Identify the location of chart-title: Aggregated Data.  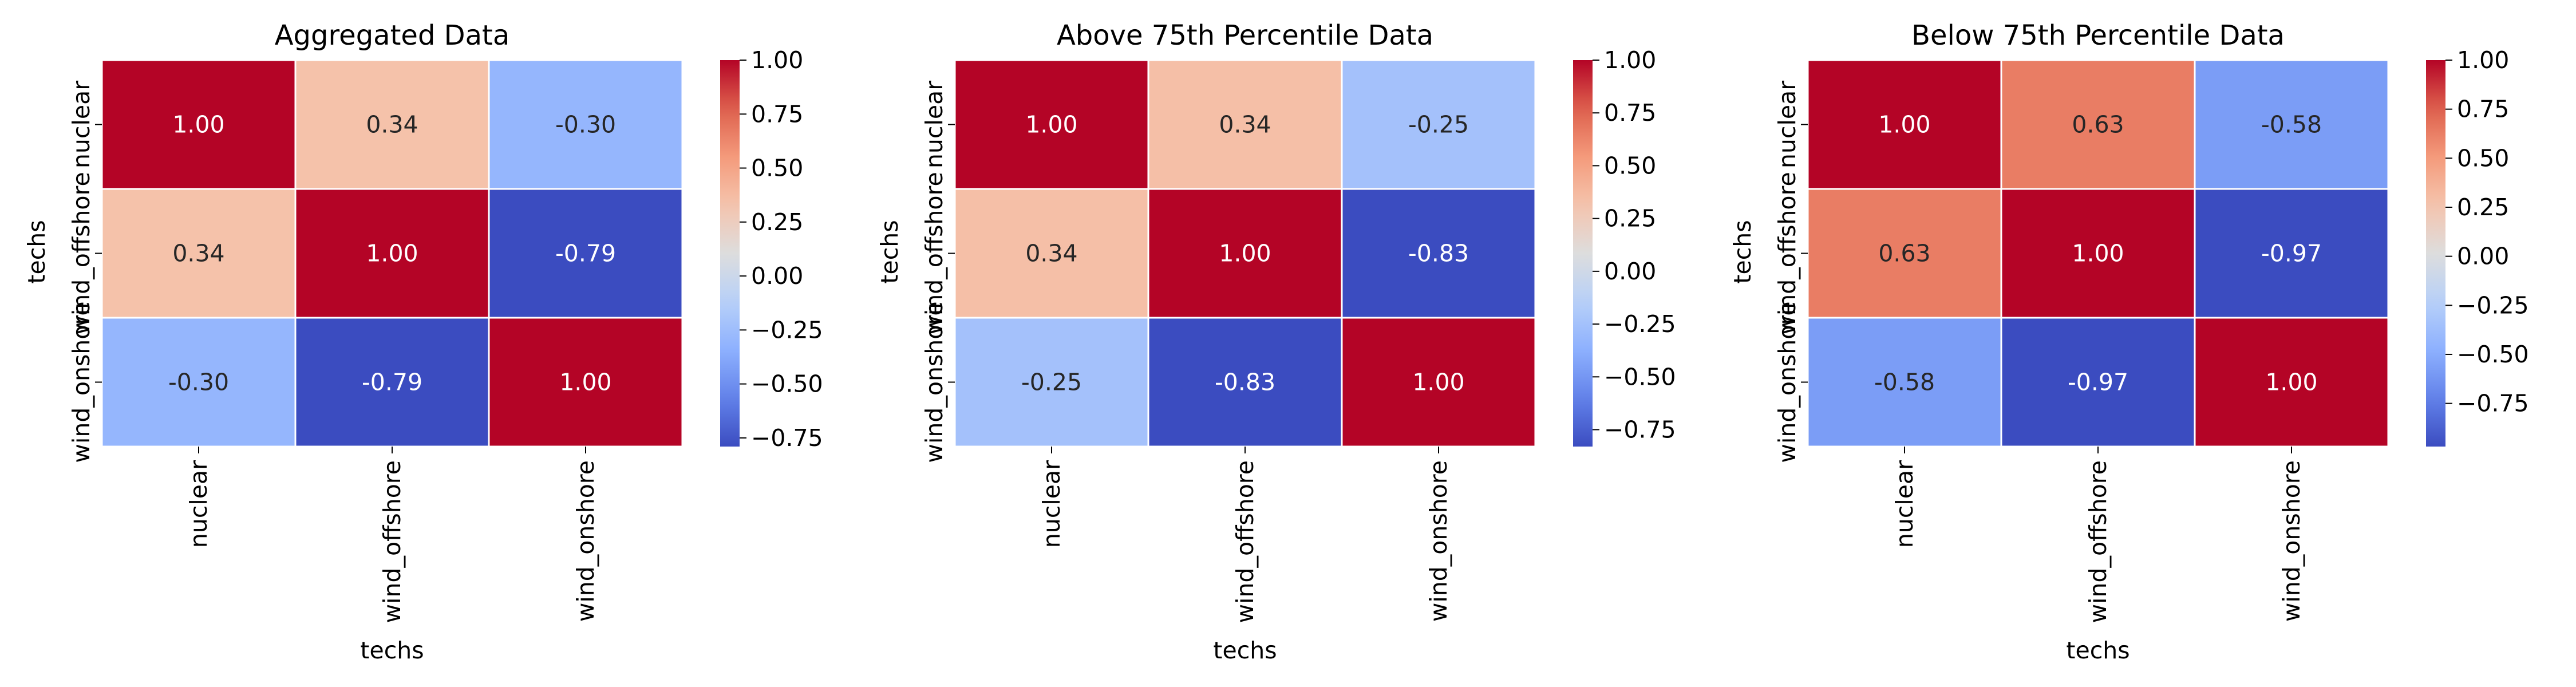
(392, 35).